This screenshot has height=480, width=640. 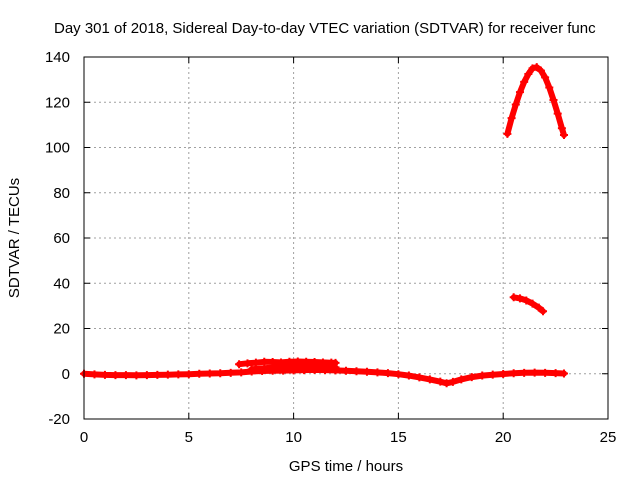 I want to click on x-tick-label: 0, so click(x=84, y=437).